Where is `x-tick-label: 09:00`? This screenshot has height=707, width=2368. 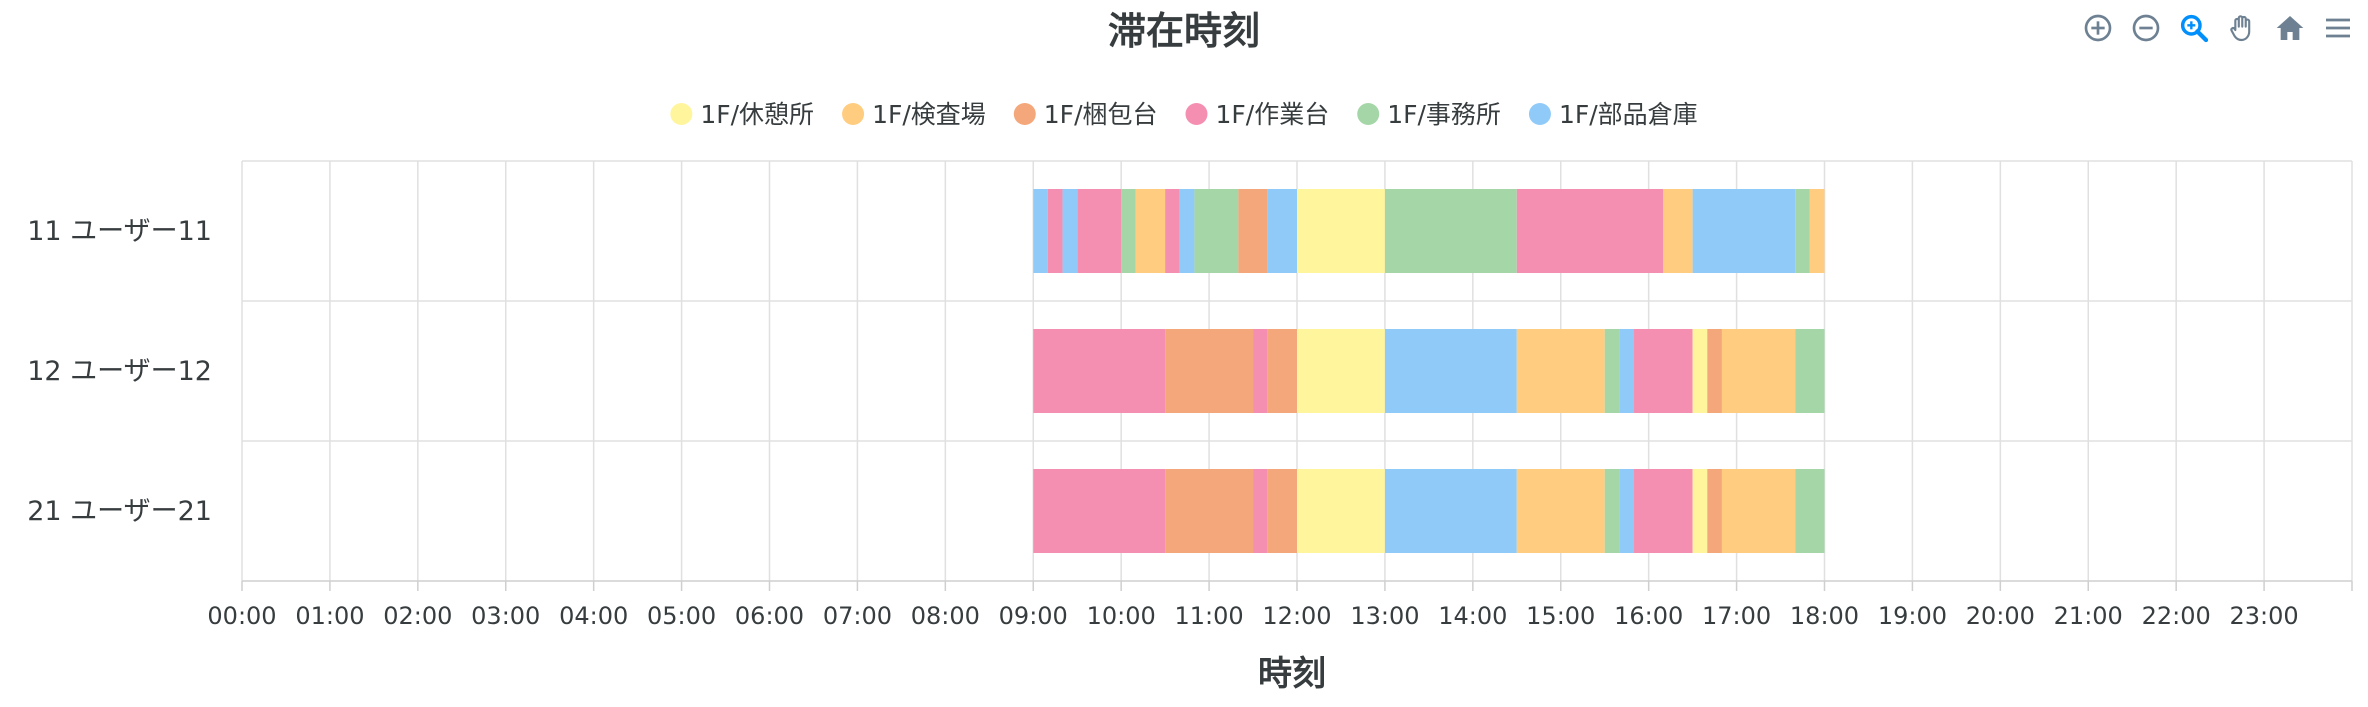
x-tick-label: 09:00 is located at coordinates (1033, 616).